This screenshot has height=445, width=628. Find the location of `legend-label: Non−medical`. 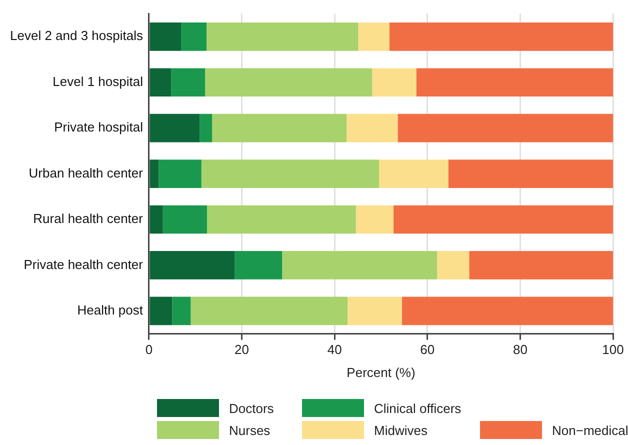

legend-label: Non−medical is located at coordinates (590, 430).